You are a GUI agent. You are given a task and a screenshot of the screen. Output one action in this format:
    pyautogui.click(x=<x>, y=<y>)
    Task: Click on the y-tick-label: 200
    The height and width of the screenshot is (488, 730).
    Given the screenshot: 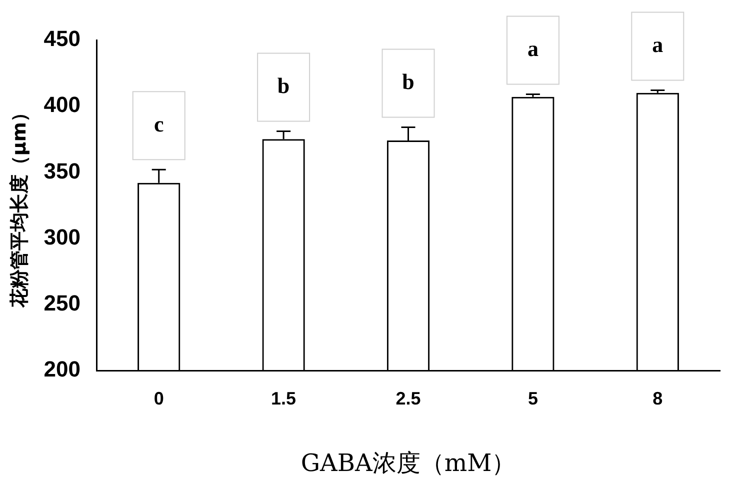 What is the action you would take?
    pyautogui.click(x=62, y=369)
    